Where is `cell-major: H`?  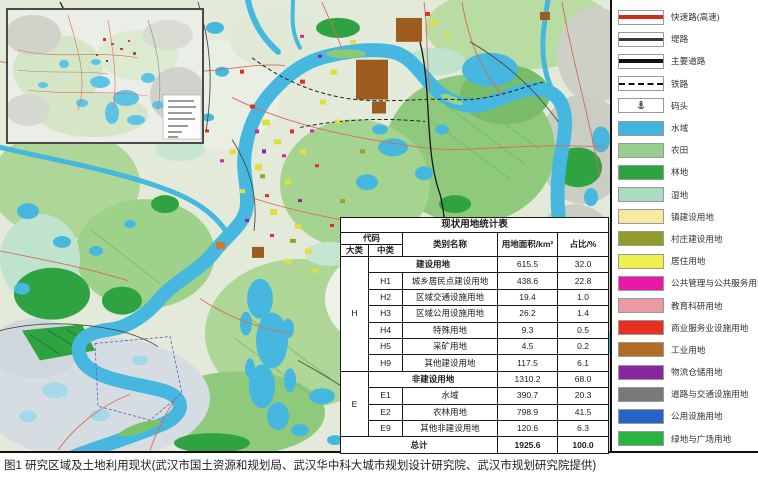 cell-major: H is located at coordinates (354, 314).